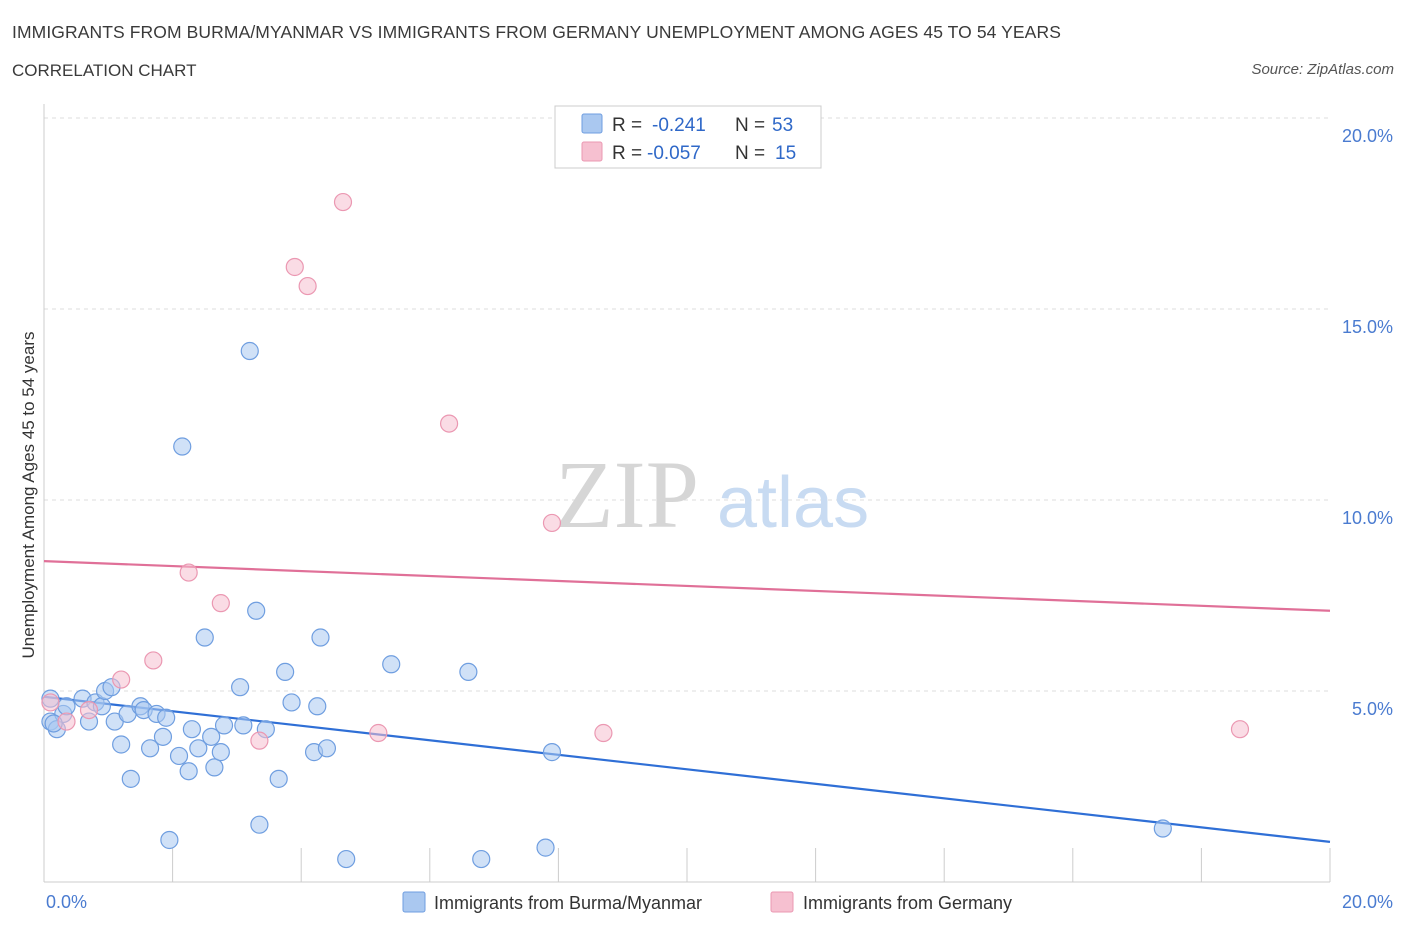 The width and height of the screenshot is (1406, 930). I want to click on y-tick-label: 20.0%, so click(1367, 136).